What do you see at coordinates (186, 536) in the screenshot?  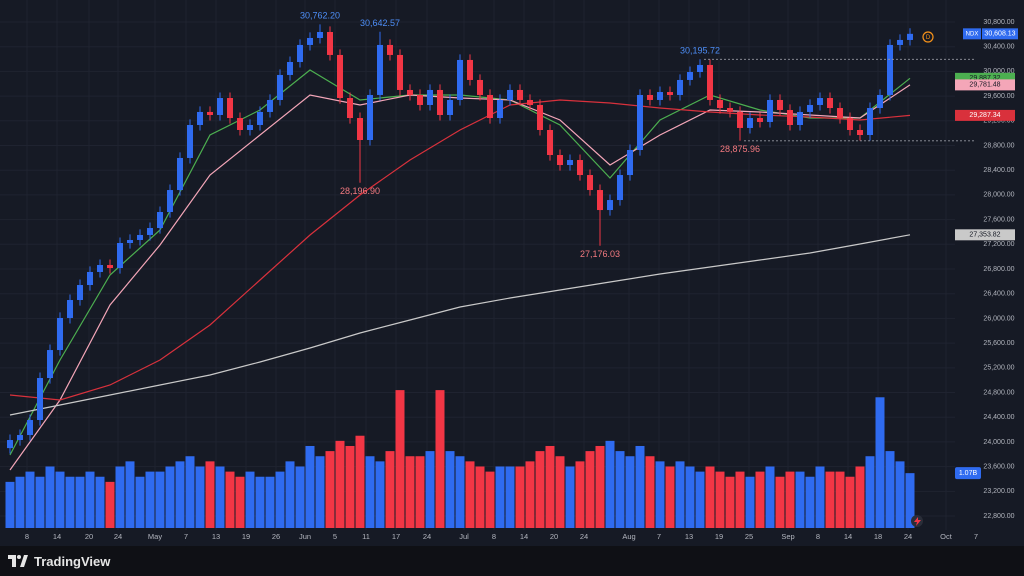 I see `x-tick-label: 7` at bounding box center [186, 536].